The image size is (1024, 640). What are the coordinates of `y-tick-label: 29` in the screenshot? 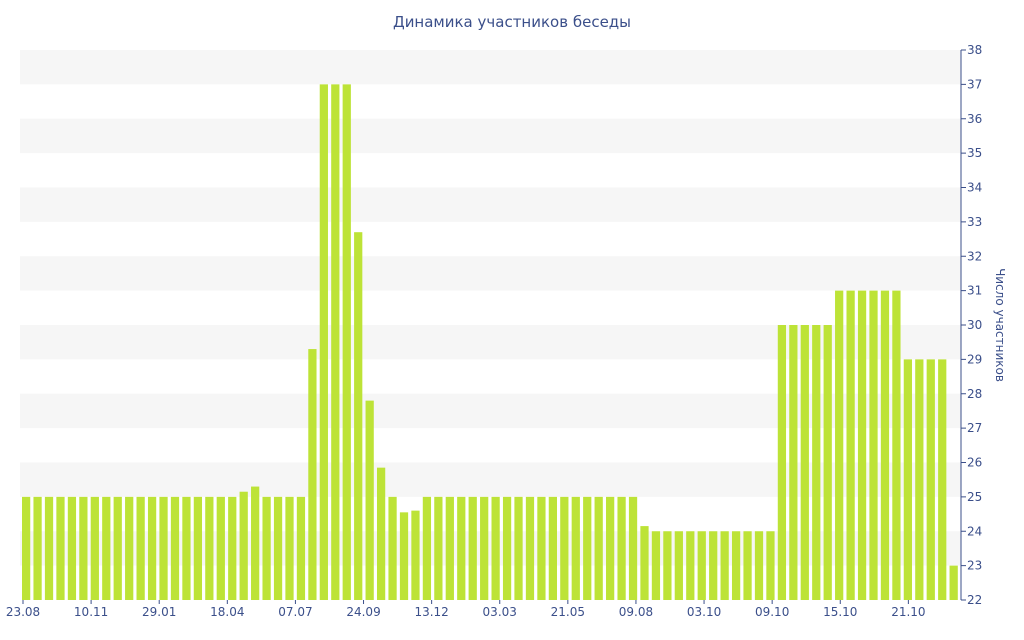 It's located at (974, 359).